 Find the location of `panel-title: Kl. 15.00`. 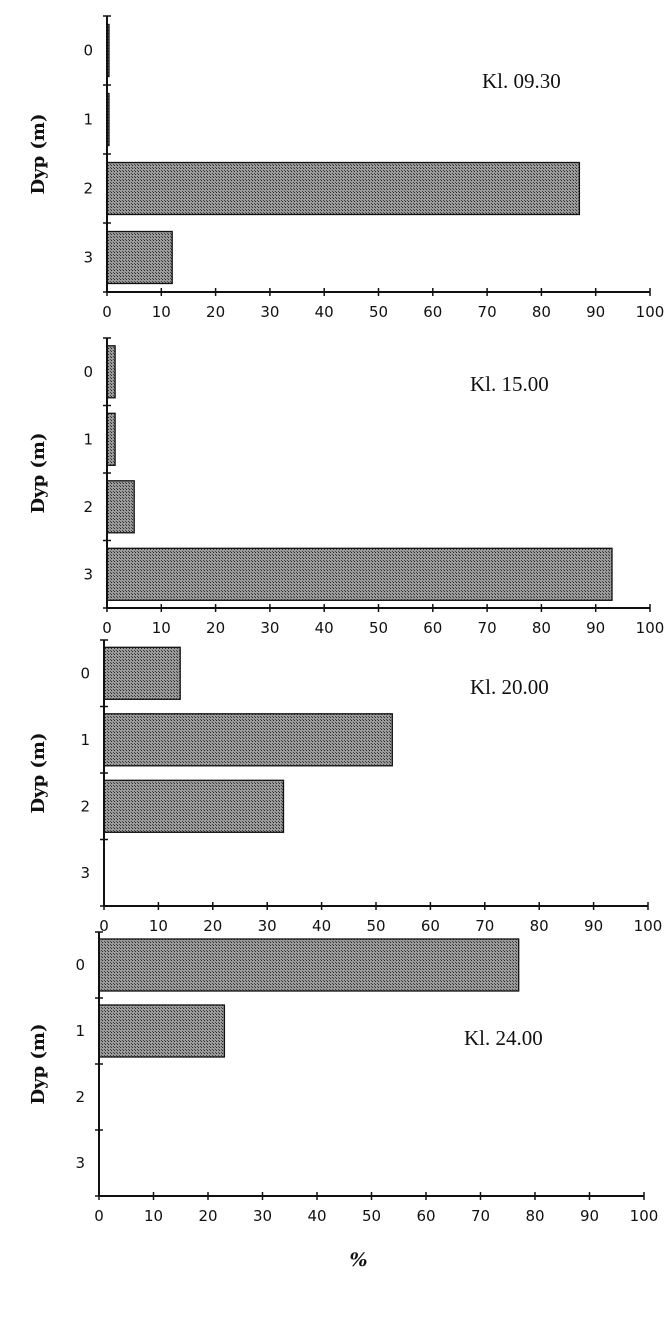

panel-title: Kl. 15.00 is located at coordinates (509, 384).